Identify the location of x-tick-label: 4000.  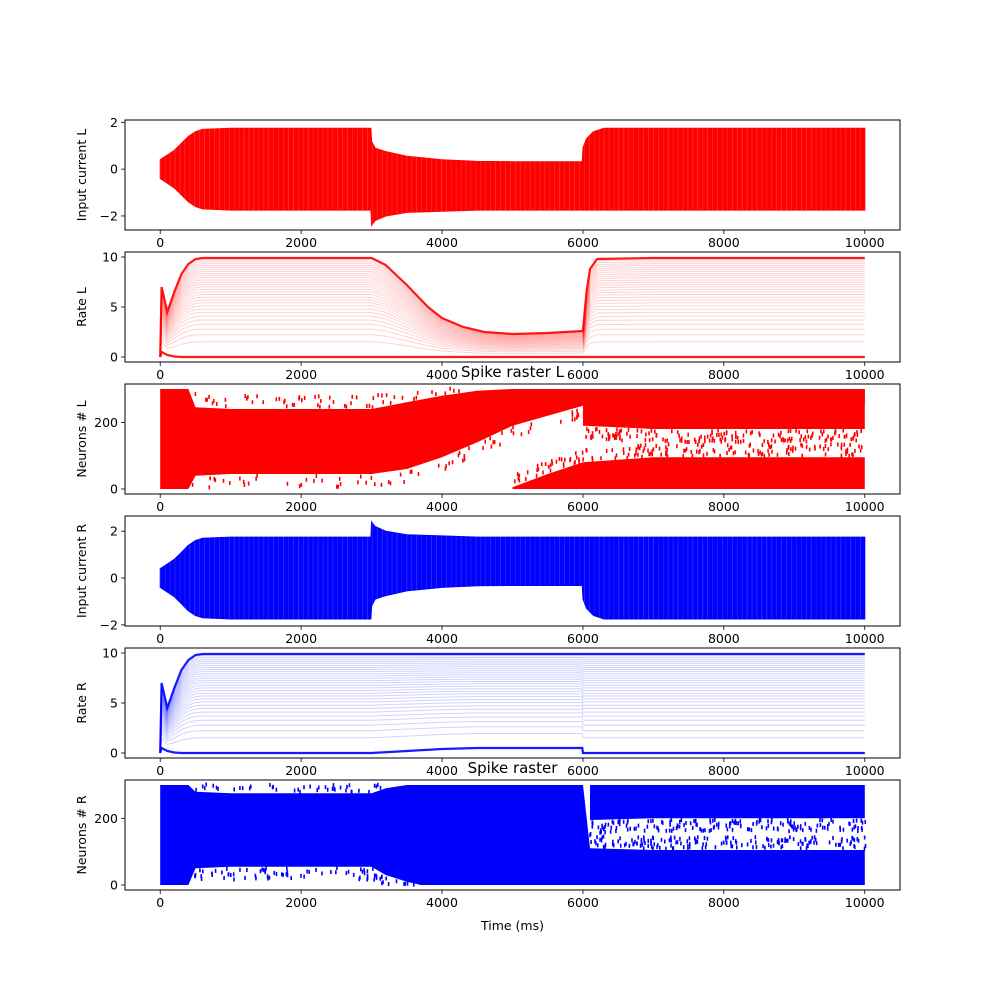
(442, 374).